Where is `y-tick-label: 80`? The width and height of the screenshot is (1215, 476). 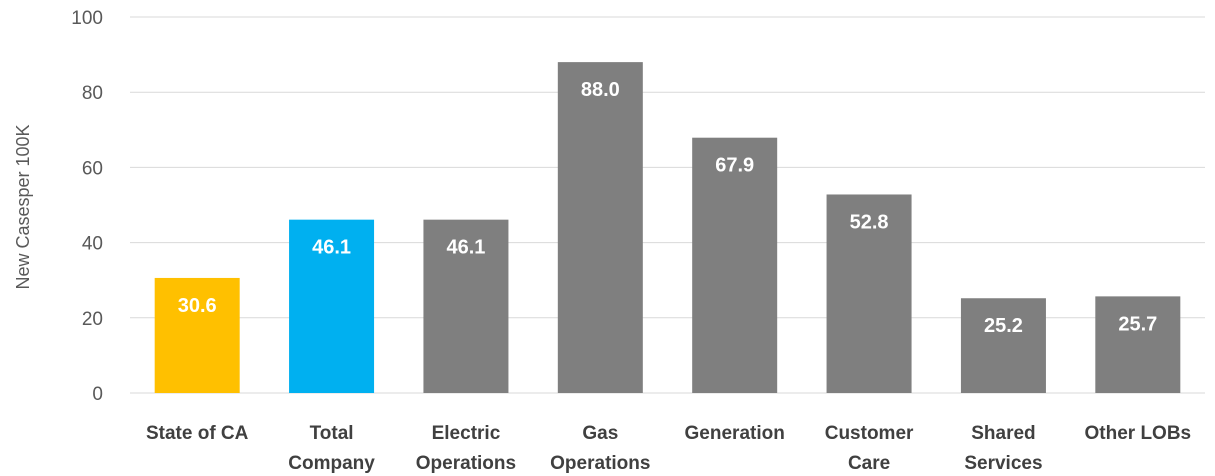
y-tick-label: 80 is located at coordinates (92, 93).